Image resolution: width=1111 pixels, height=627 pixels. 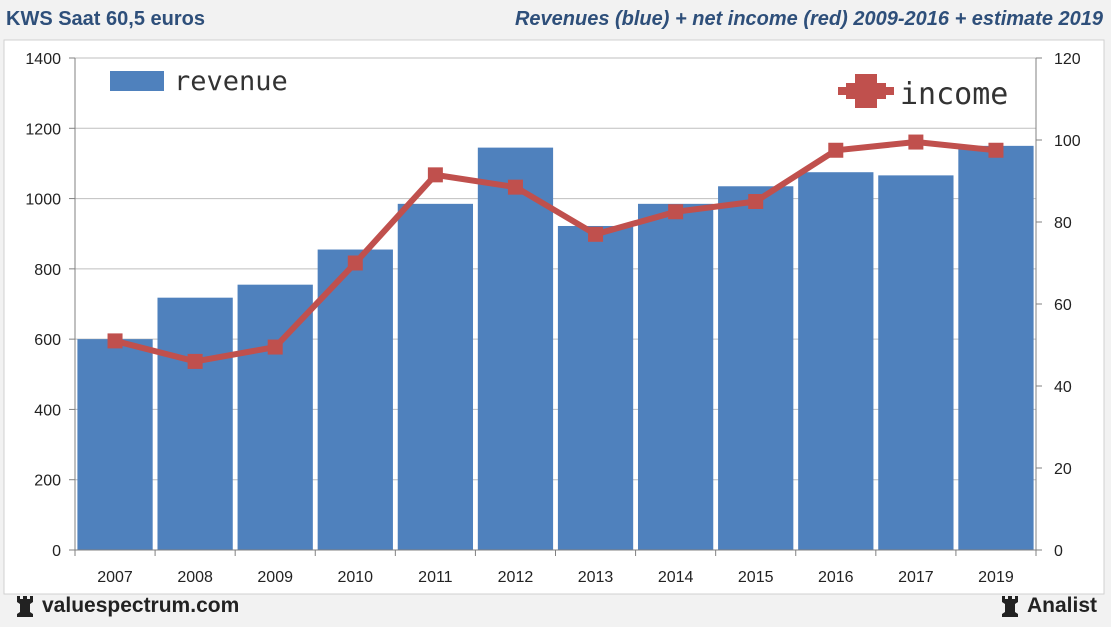 What do you see at coordinates (275, 347) in the screenshot?
I see `income-point-2009` at bounding box center [275, 347].